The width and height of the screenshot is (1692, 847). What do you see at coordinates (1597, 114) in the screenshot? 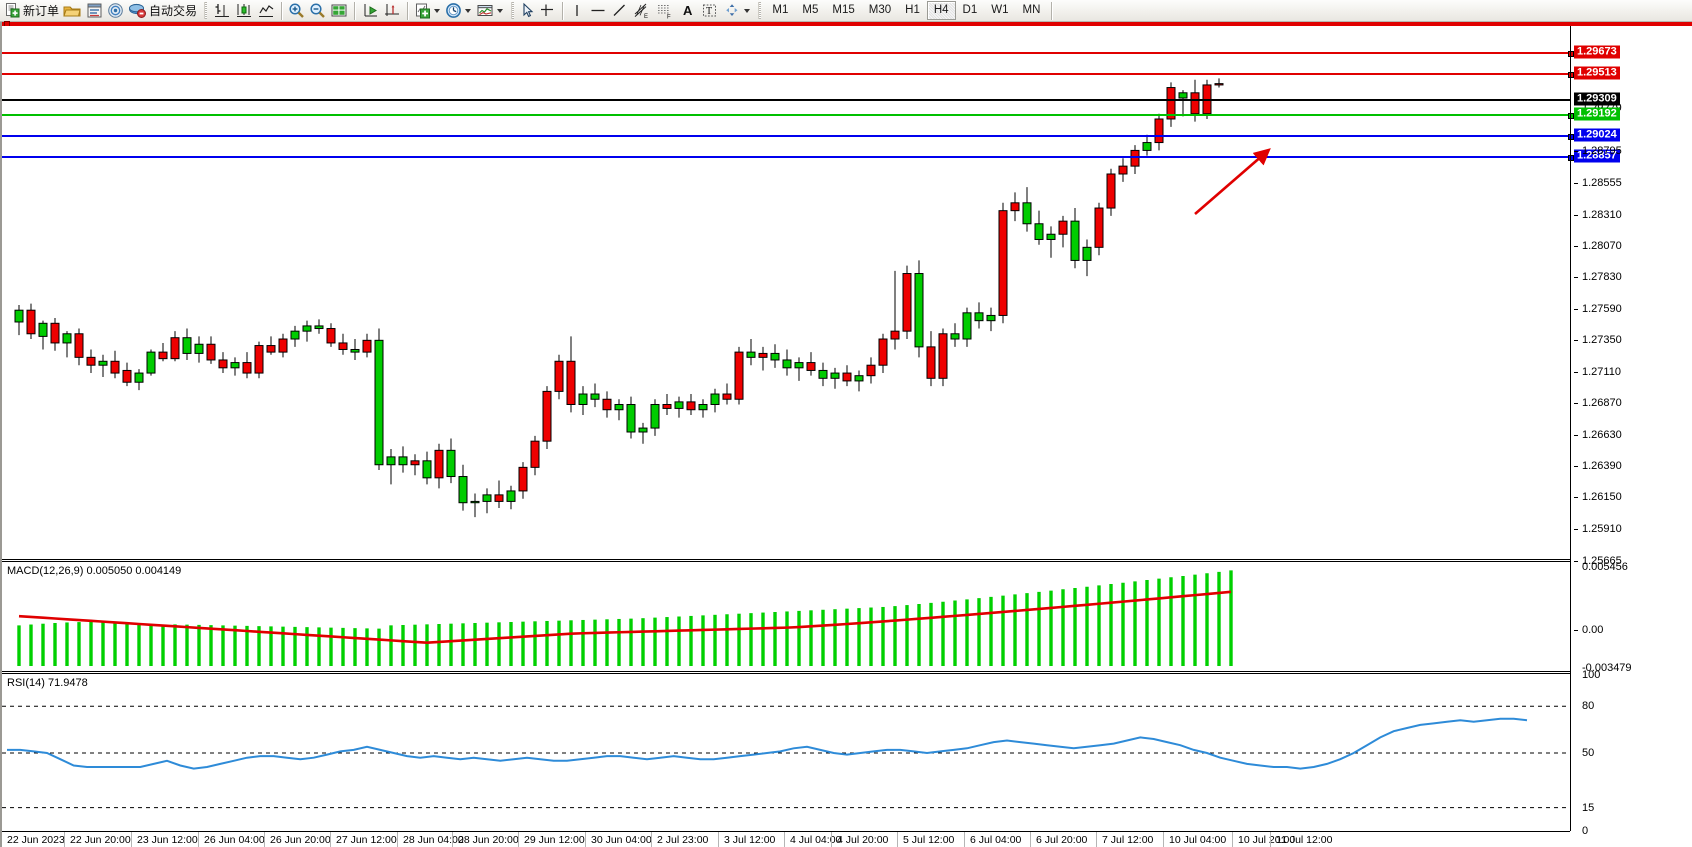
I see `price-level-badge: 1.29192` at bounding box center [1597, 114].